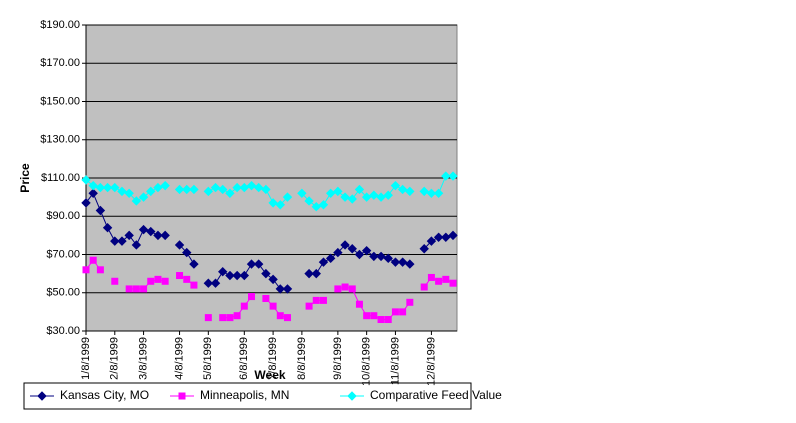 The width and height of the screenshot is (796, 423). What do you see at coordinates (395, 361) in the screenshot?
I see `x-tick-label: 11/8/1999` at bounding box center [395, 361].